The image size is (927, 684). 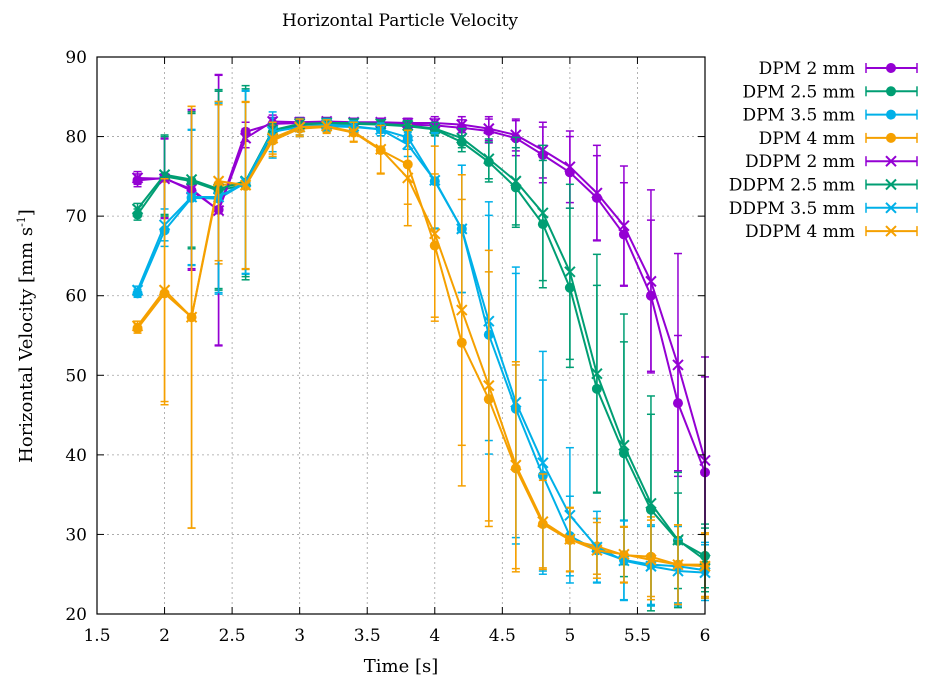 I want to click on legend-label: DPM 4 mm, so click(x=807, y=139).